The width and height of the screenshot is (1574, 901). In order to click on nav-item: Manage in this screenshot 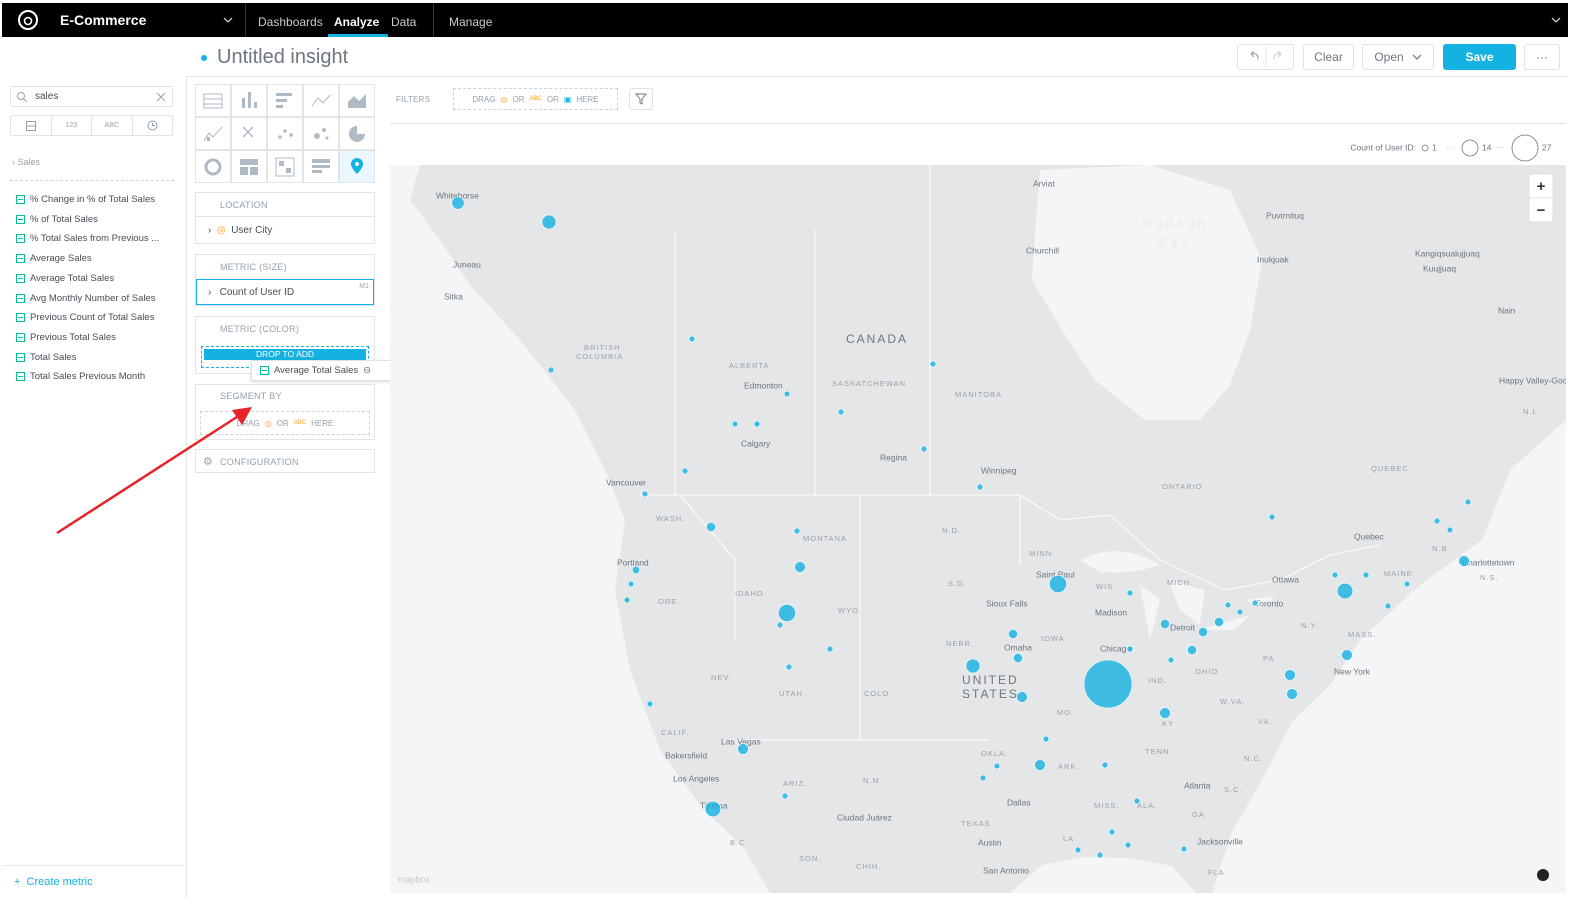, I will do `click(471, 22)`.